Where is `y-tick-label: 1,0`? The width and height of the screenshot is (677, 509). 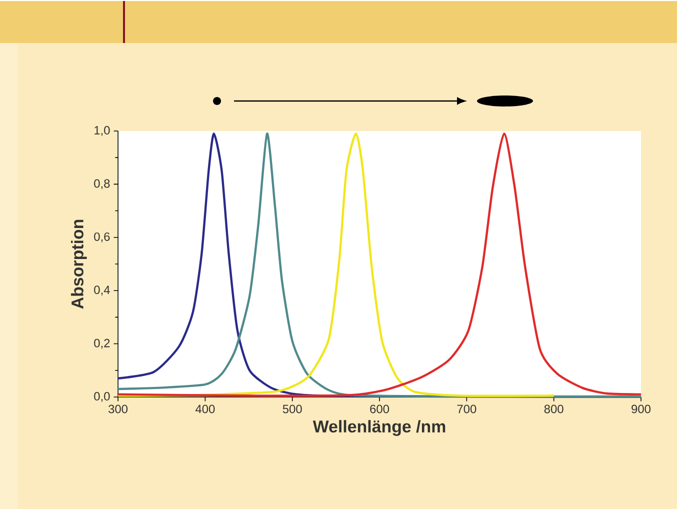 y-tick-label: 1,0 is located at coordinates (102, 131).